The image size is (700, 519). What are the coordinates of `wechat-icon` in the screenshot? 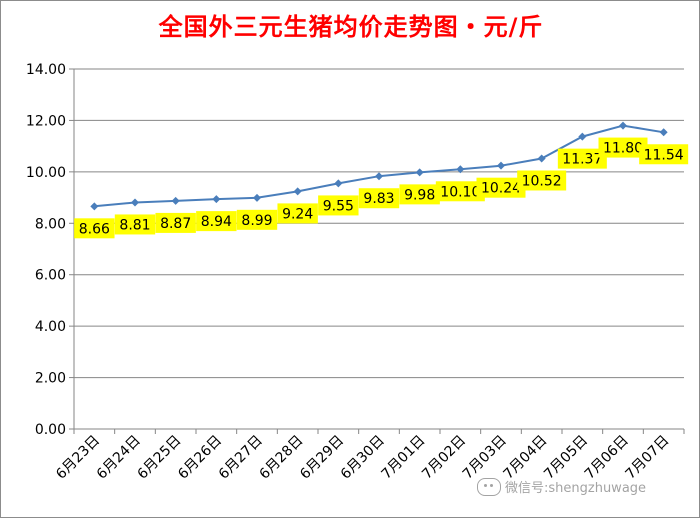 It's located at (489, 486).